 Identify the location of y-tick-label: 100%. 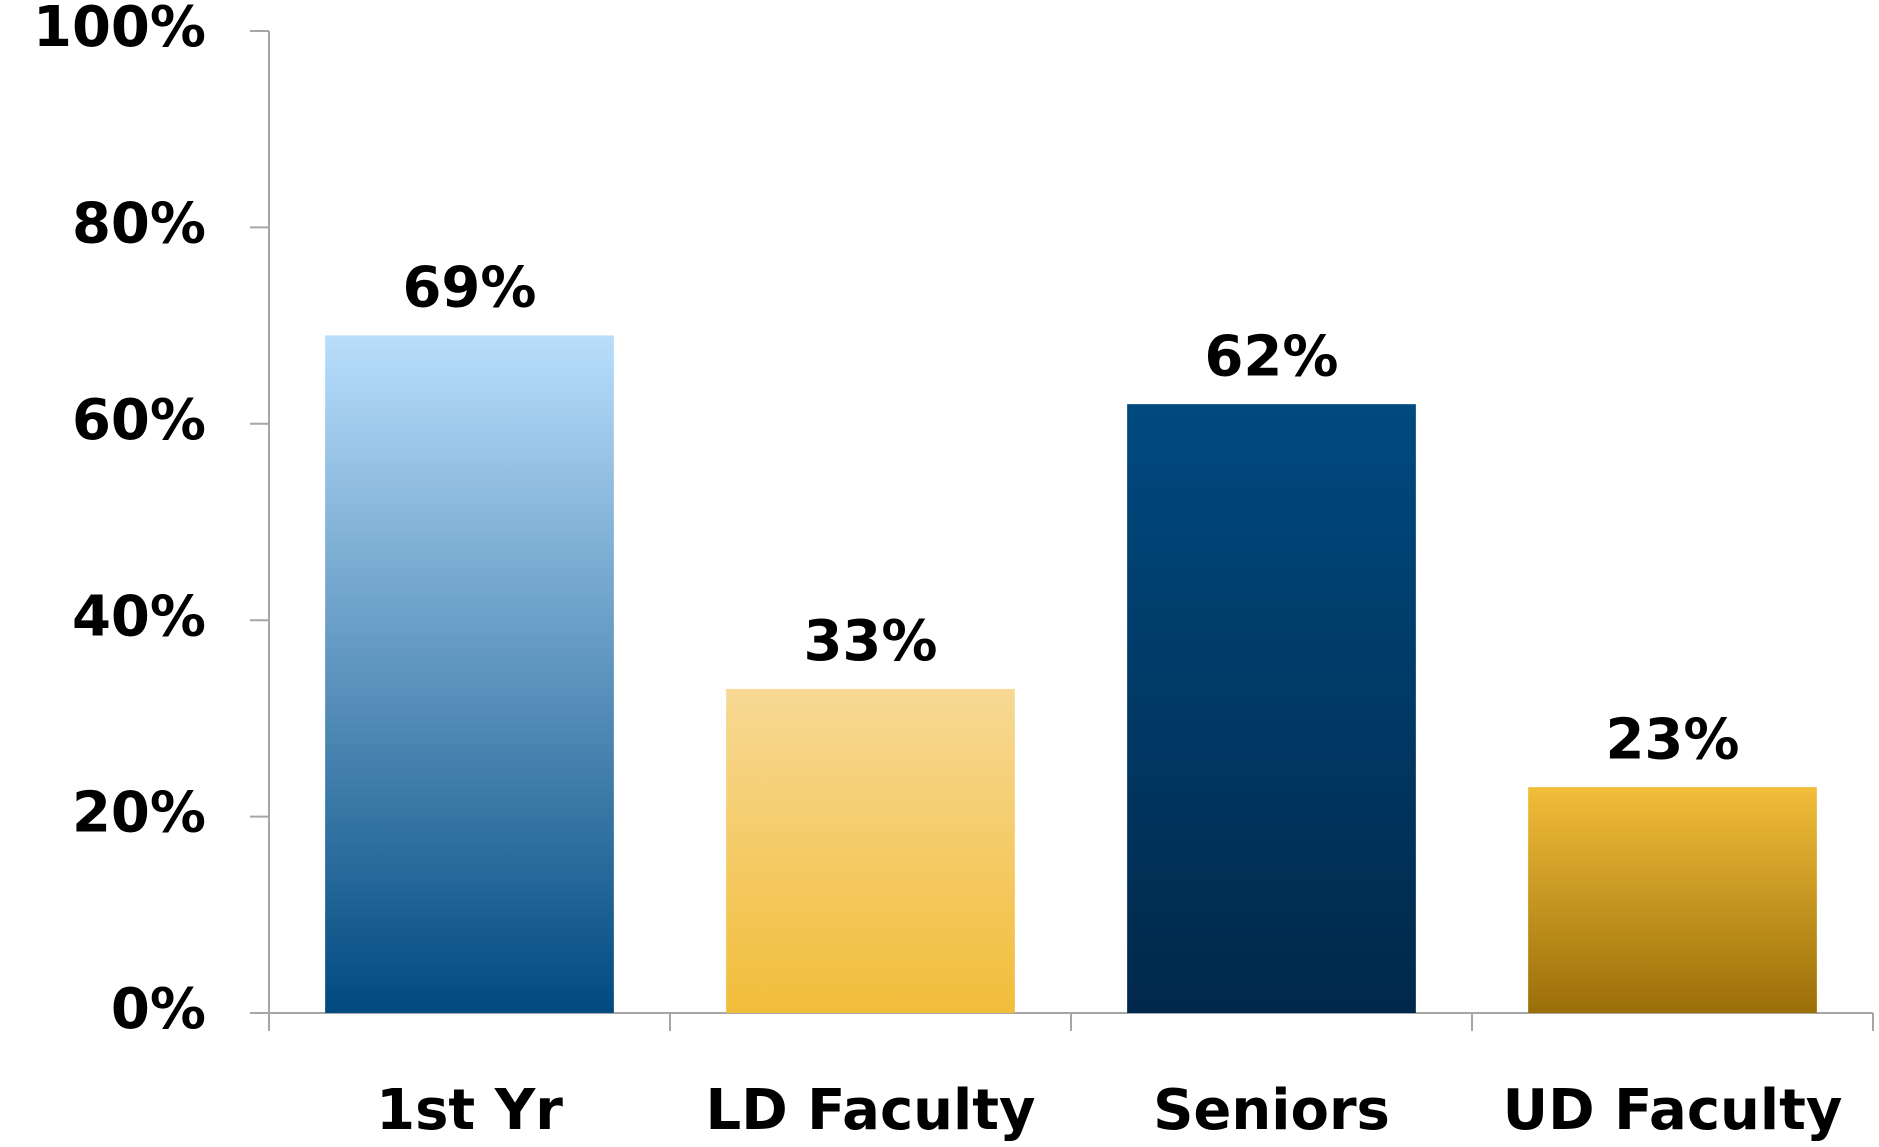
(119, 30).